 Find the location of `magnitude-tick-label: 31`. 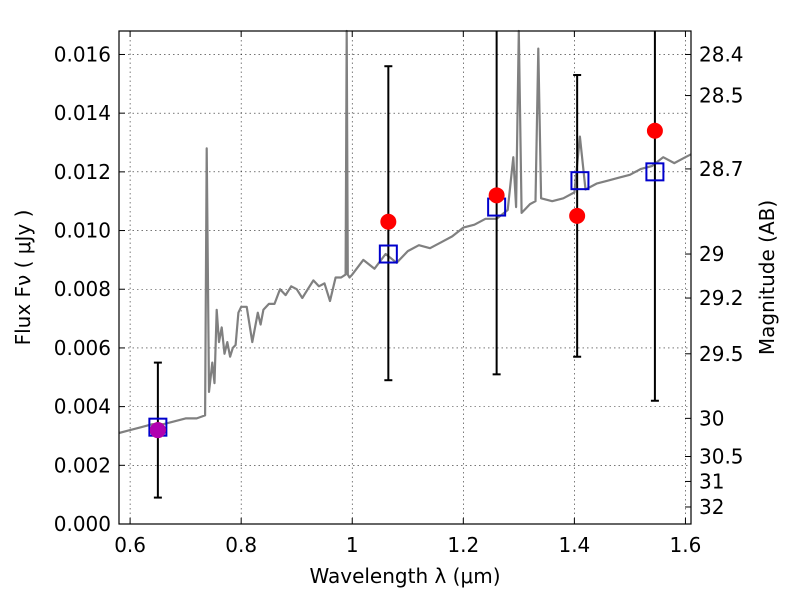

magnitude-tick-label: 31 is located at coordinates (711, 481).